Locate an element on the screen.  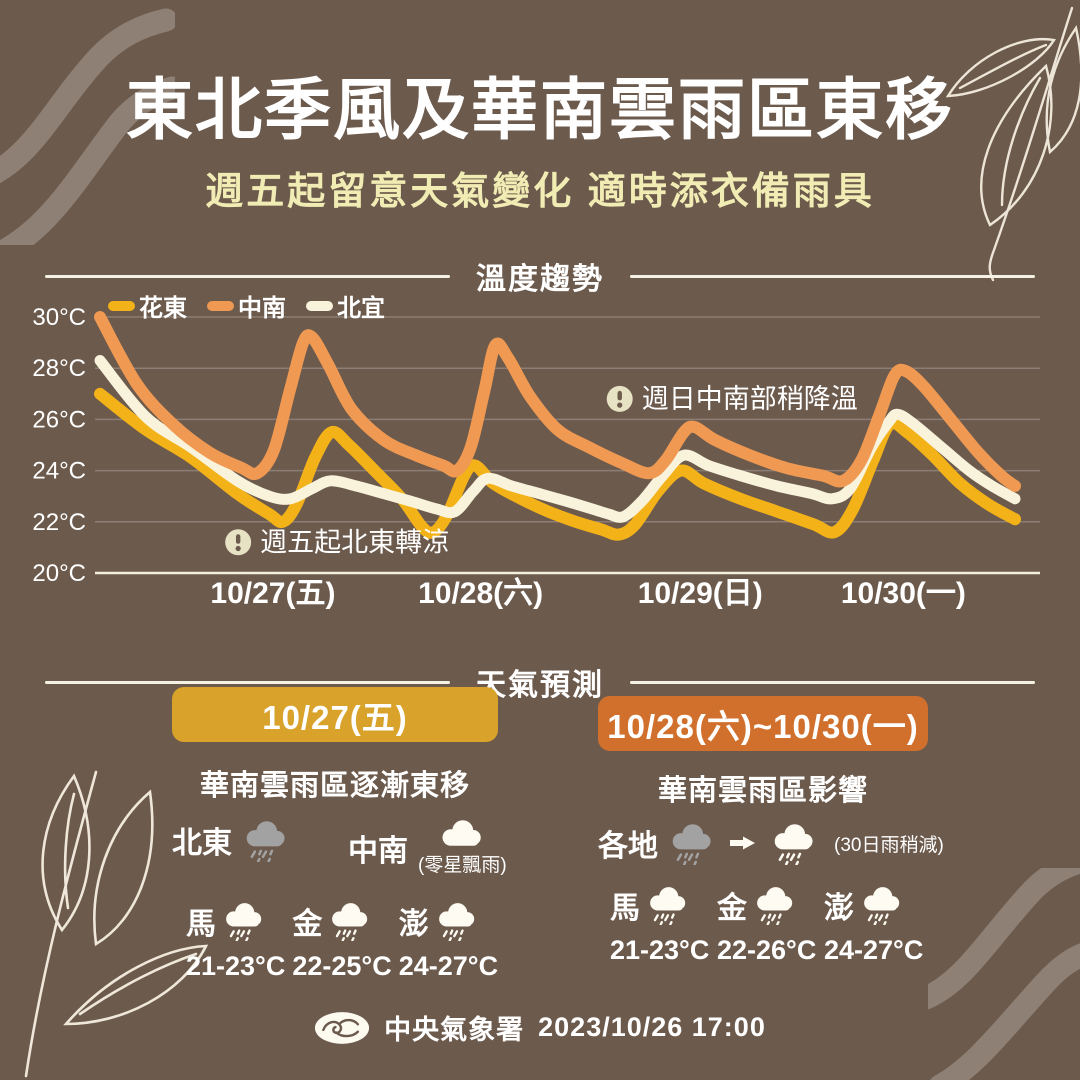
island-temp-range: 22-25°C is located at coordinates (342, 966).